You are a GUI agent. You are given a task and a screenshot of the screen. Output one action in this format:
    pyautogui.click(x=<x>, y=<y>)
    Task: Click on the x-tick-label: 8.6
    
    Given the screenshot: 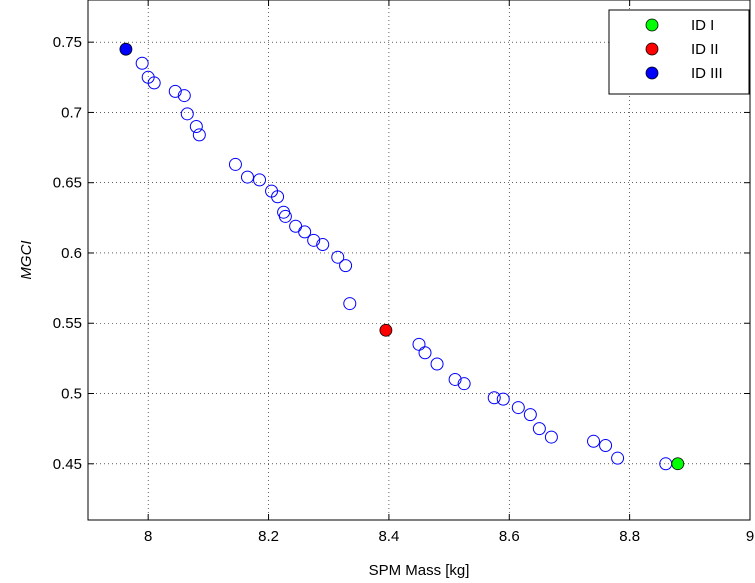 What is the action you would take?
    pyautogui.click(x=509, y=536)
    